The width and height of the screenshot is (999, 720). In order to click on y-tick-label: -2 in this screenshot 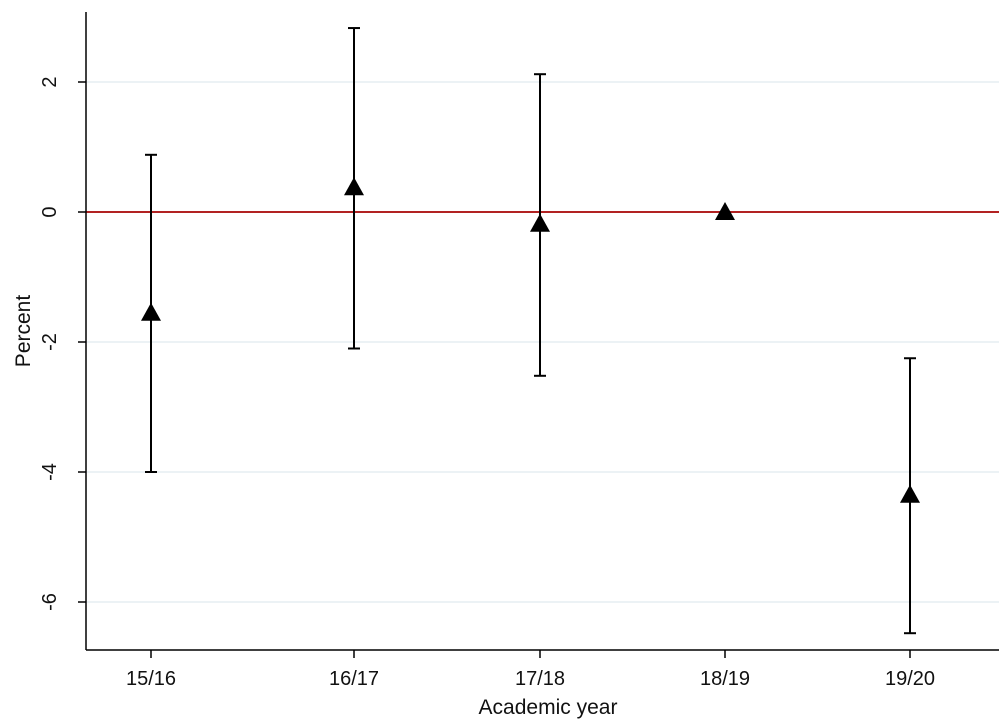, I will do `click(50, 342)`.